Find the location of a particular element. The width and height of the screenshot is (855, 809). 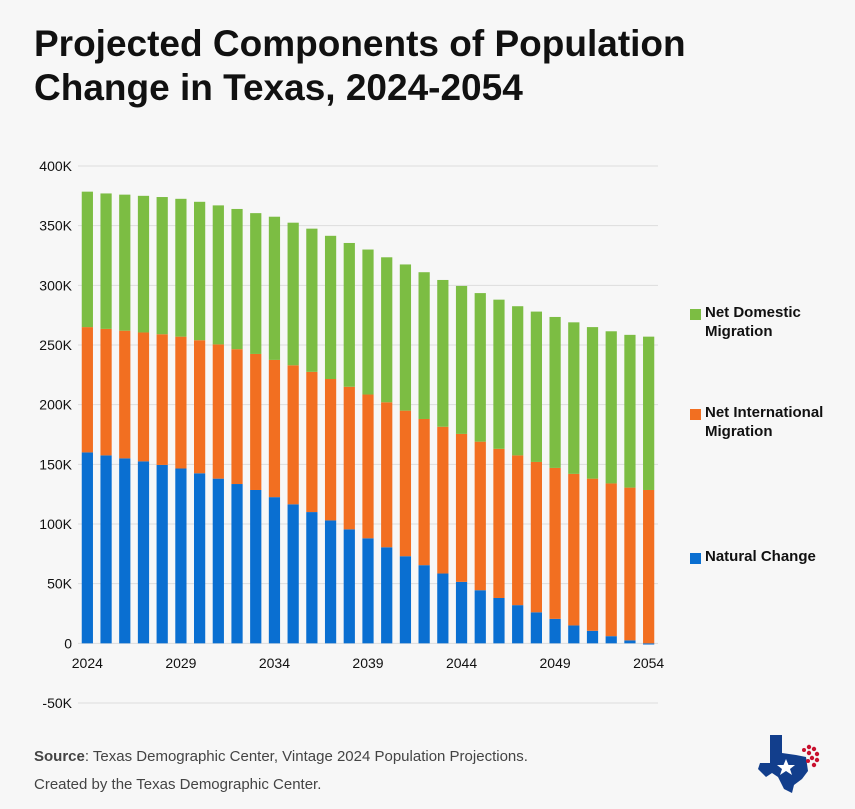

source-label: Source is located at coordinates (59, 756).